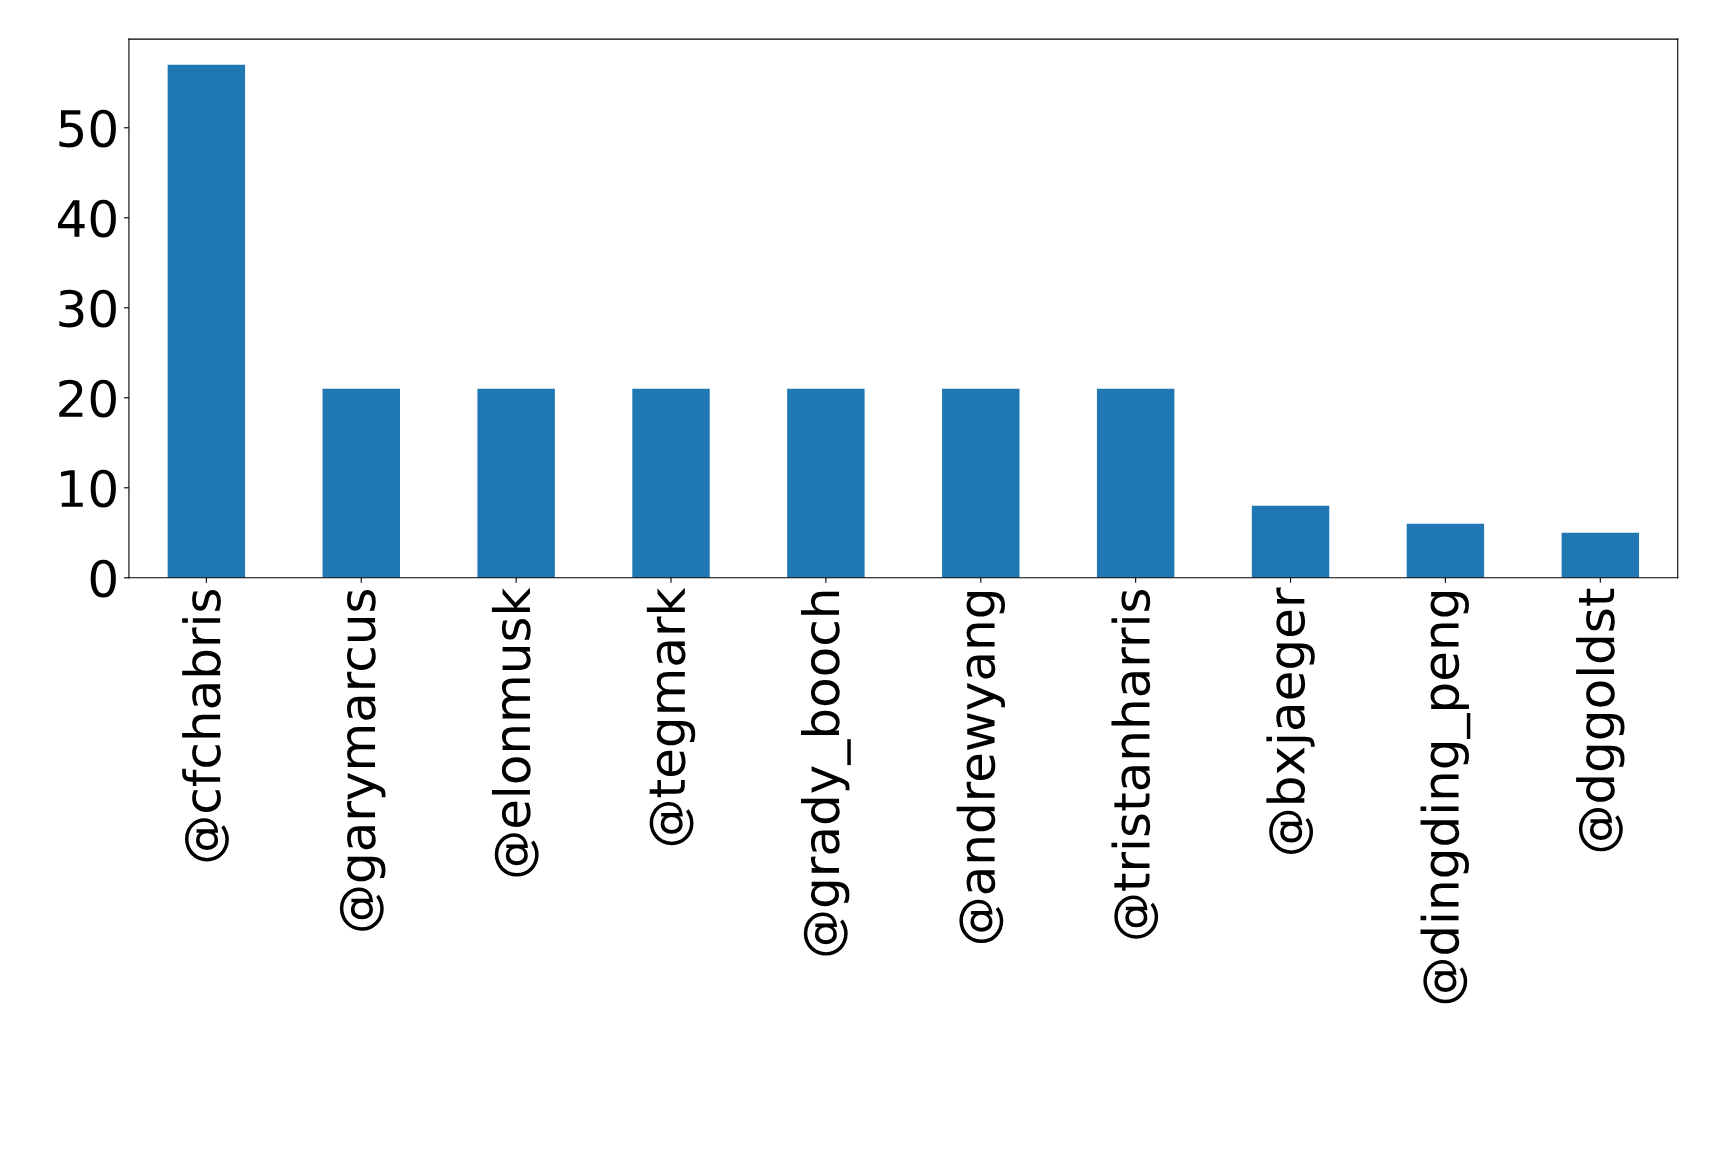  What do you see at coordinates (88, 488) in the screenshot?
I see `y-tick-label: 10` at bounding box center [88, 488].